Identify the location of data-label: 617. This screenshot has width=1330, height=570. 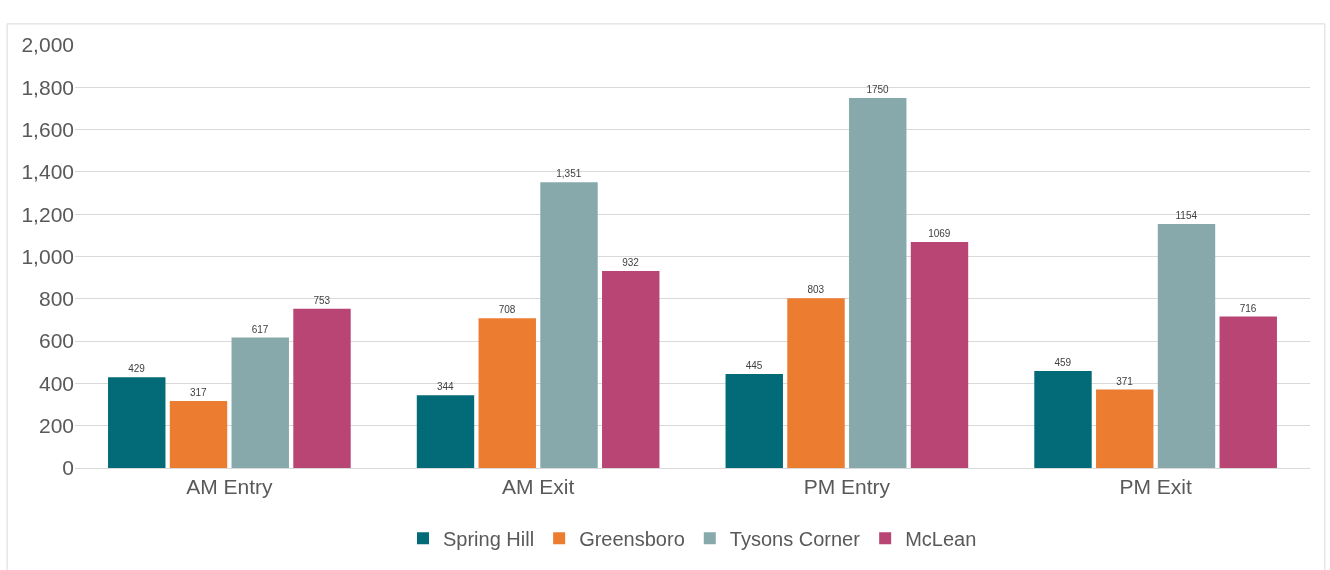
(260, 329).